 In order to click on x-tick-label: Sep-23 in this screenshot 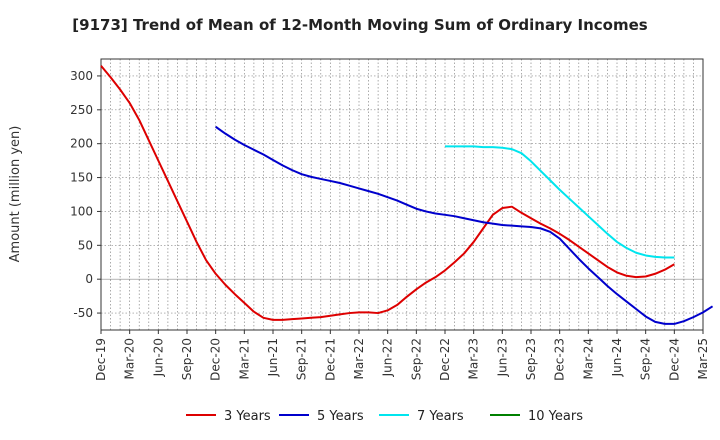, I will do `click(531, 359)`.